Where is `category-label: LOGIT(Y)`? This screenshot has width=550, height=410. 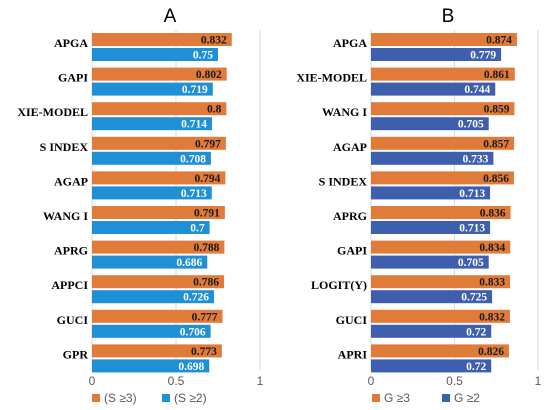
category-label: LOGIT(Y) is located at coordinates (339, 285).